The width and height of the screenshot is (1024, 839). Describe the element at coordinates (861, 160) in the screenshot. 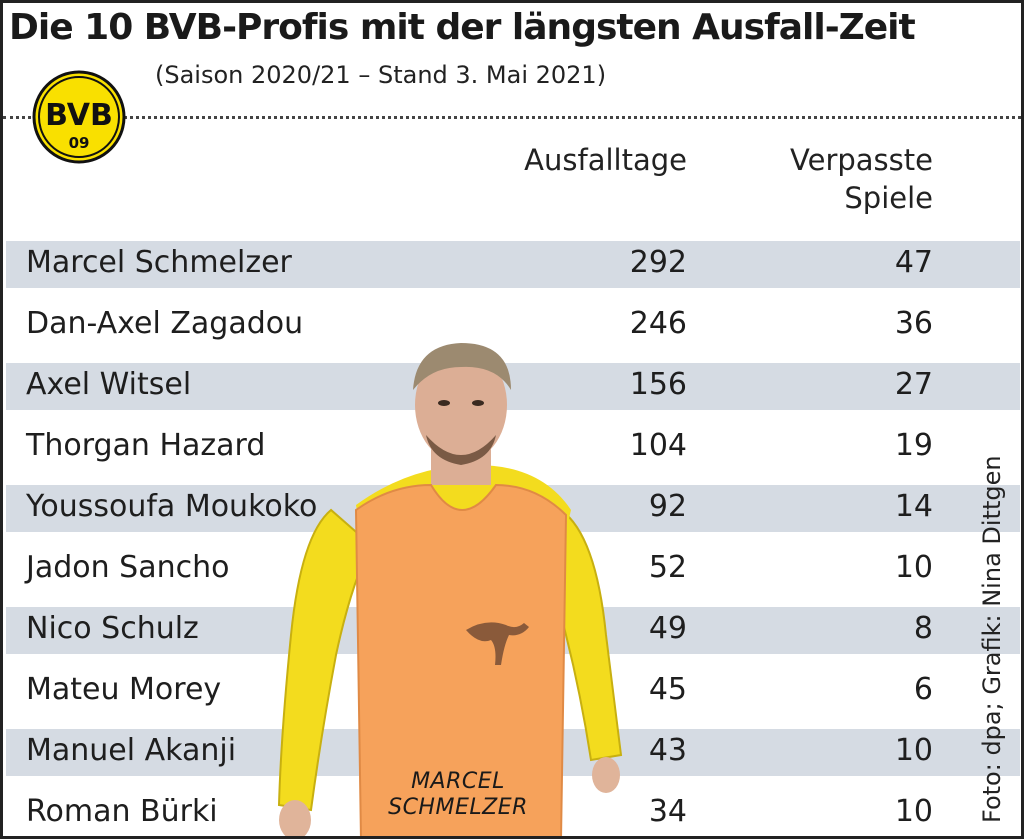

I see `column-header-verpasste-line1: Verpasste` at that location.